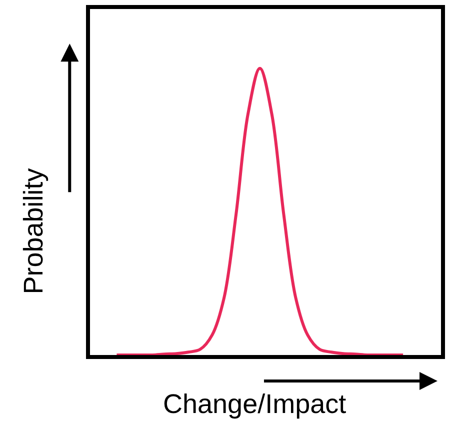 The image size is (450, 426). What do you see at coordinates (33, 231) in the screenshot?
I see `y-axis-title: Probability` at bounding box center [33, 231].